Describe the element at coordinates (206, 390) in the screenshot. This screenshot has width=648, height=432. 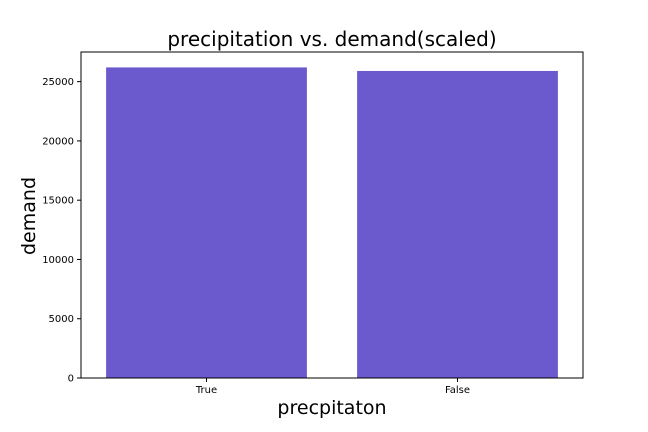
I see `x-tick-label: True` at that location.